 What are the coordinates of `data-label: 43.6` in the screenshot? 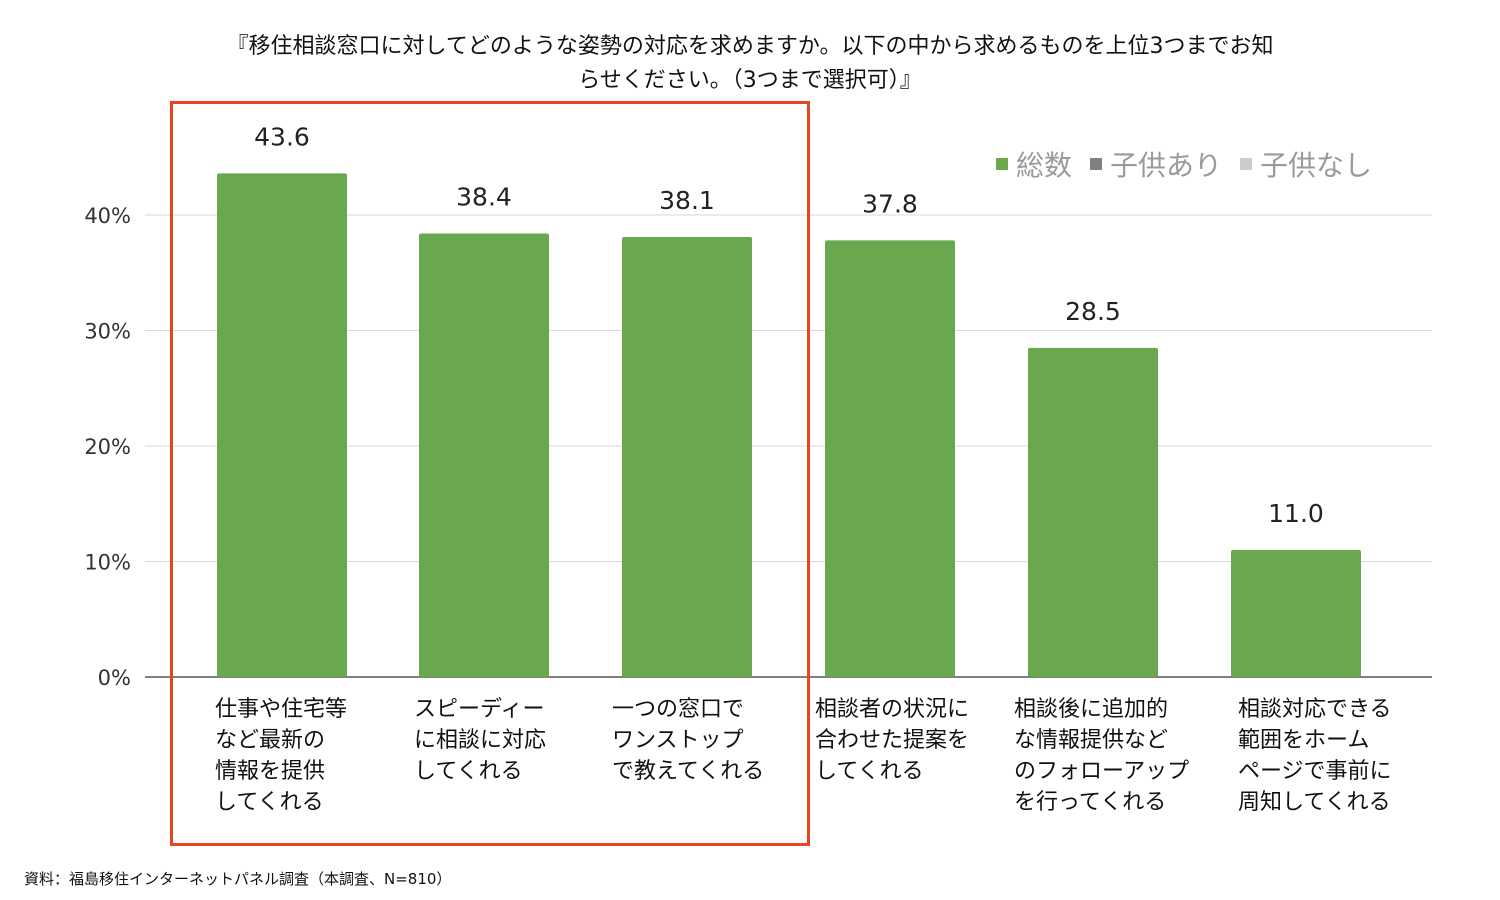 It's located at (282, 136).